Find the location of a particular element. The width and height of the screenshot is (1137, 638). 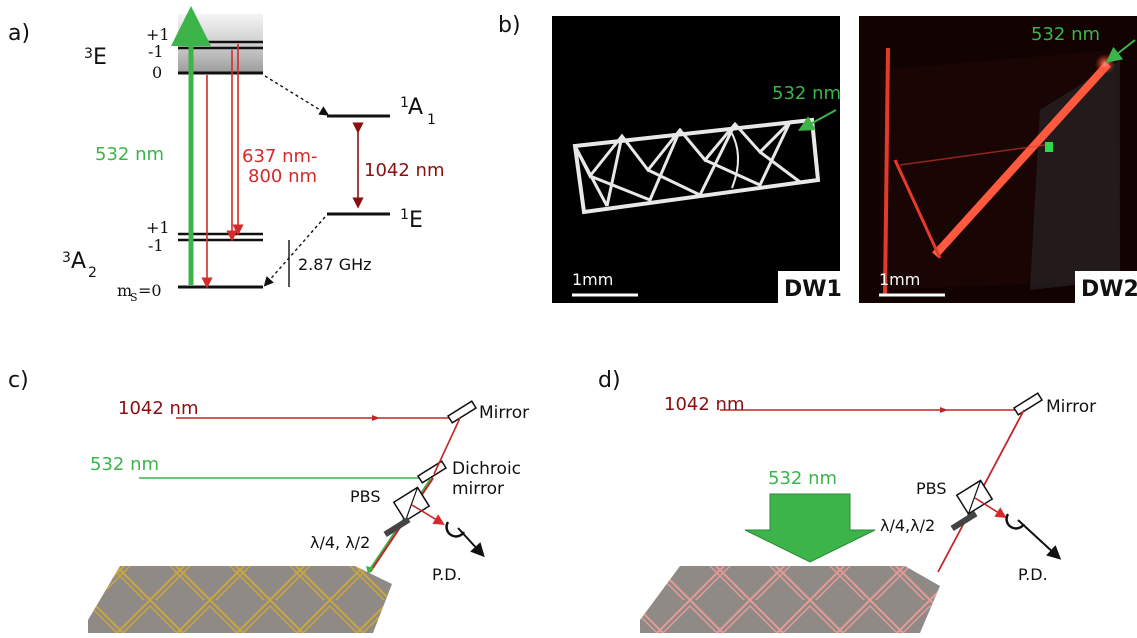

level-3e-minus1-label: -1 is located at coordinates (156, 51).